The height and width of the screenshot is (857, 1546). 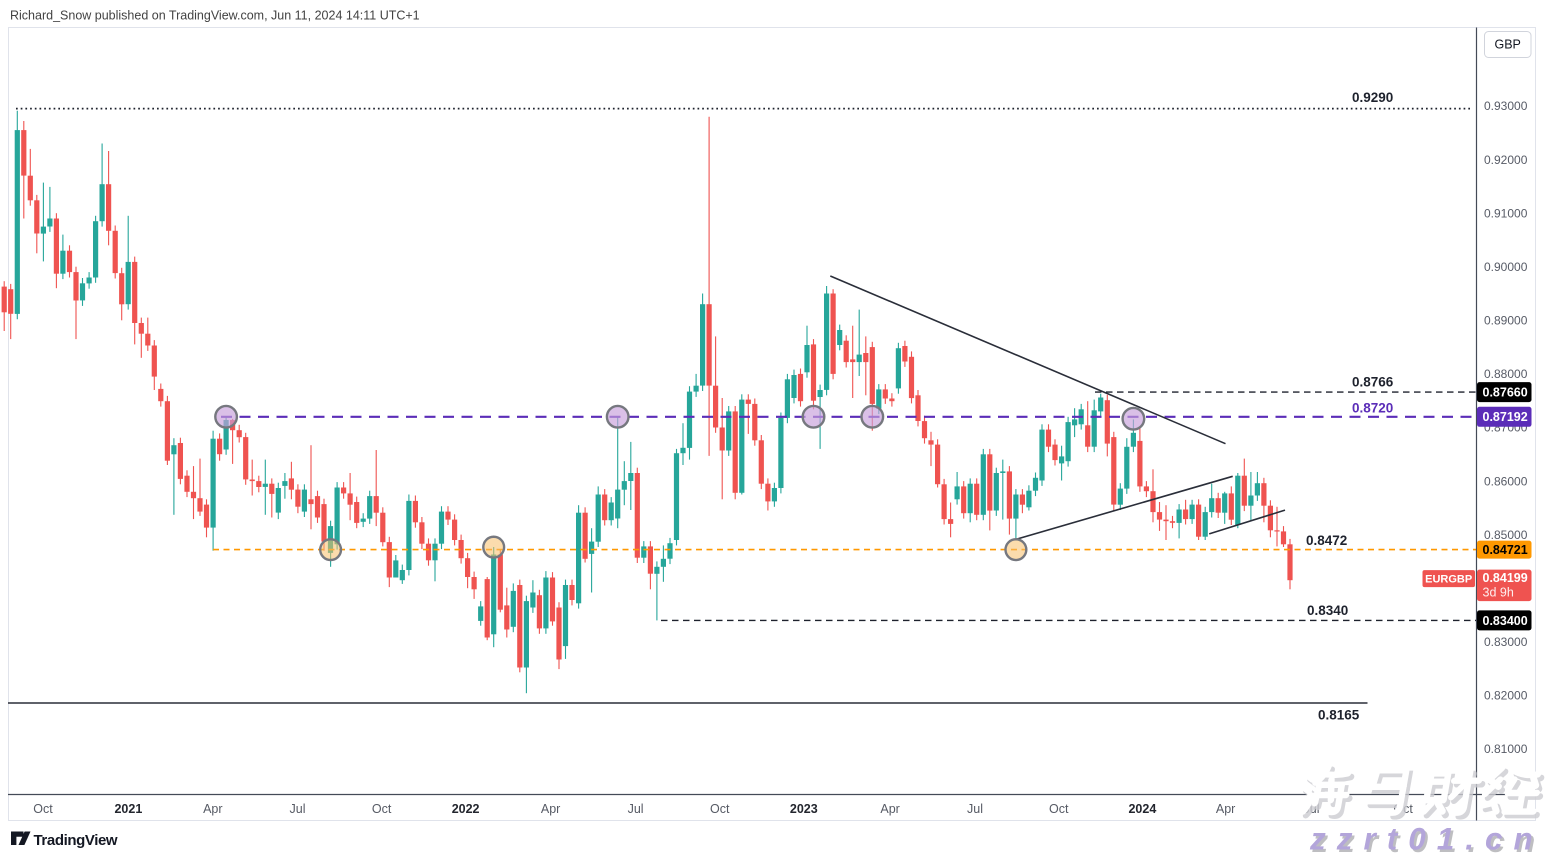 I want to click on svg-text: 0.84199, so click(x=1505, y=578).